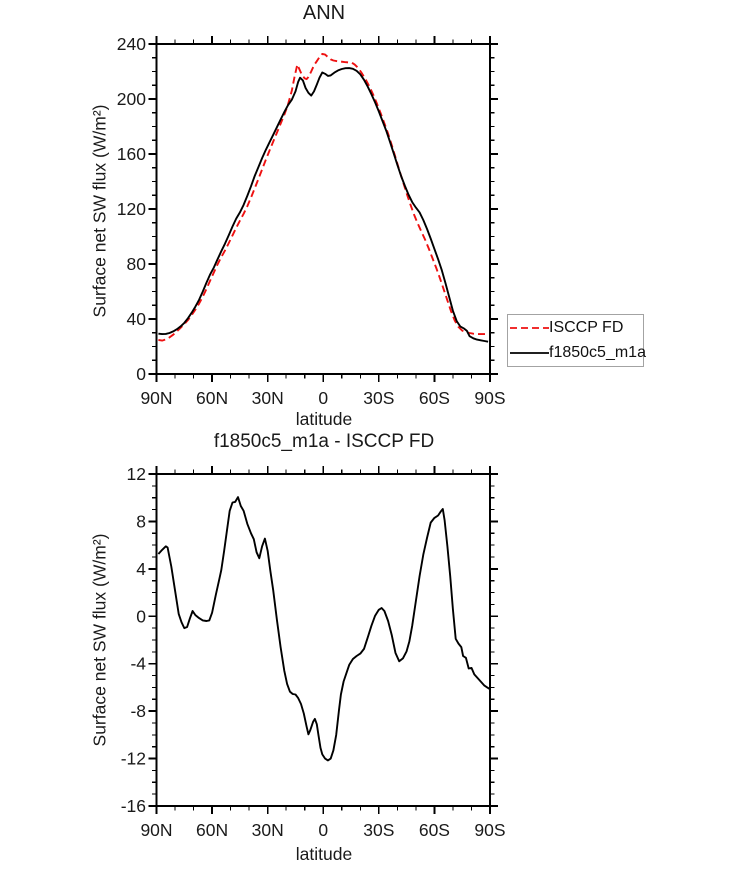 This screenshot has height=869, width=733. What do you see at coordinates (131, 154) in the screenshot?
I see `svg-text: 160` at bounding box center [131, 154].